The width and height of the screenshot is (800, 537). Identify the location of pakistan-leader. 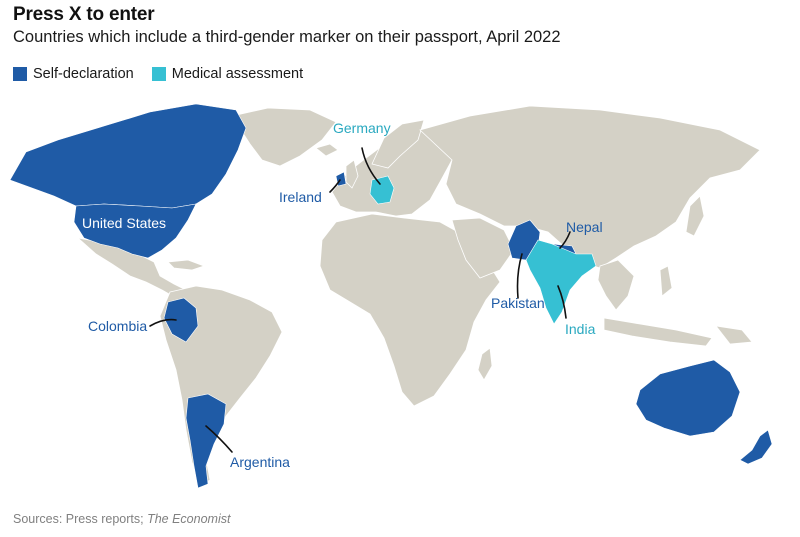
(519, 276).